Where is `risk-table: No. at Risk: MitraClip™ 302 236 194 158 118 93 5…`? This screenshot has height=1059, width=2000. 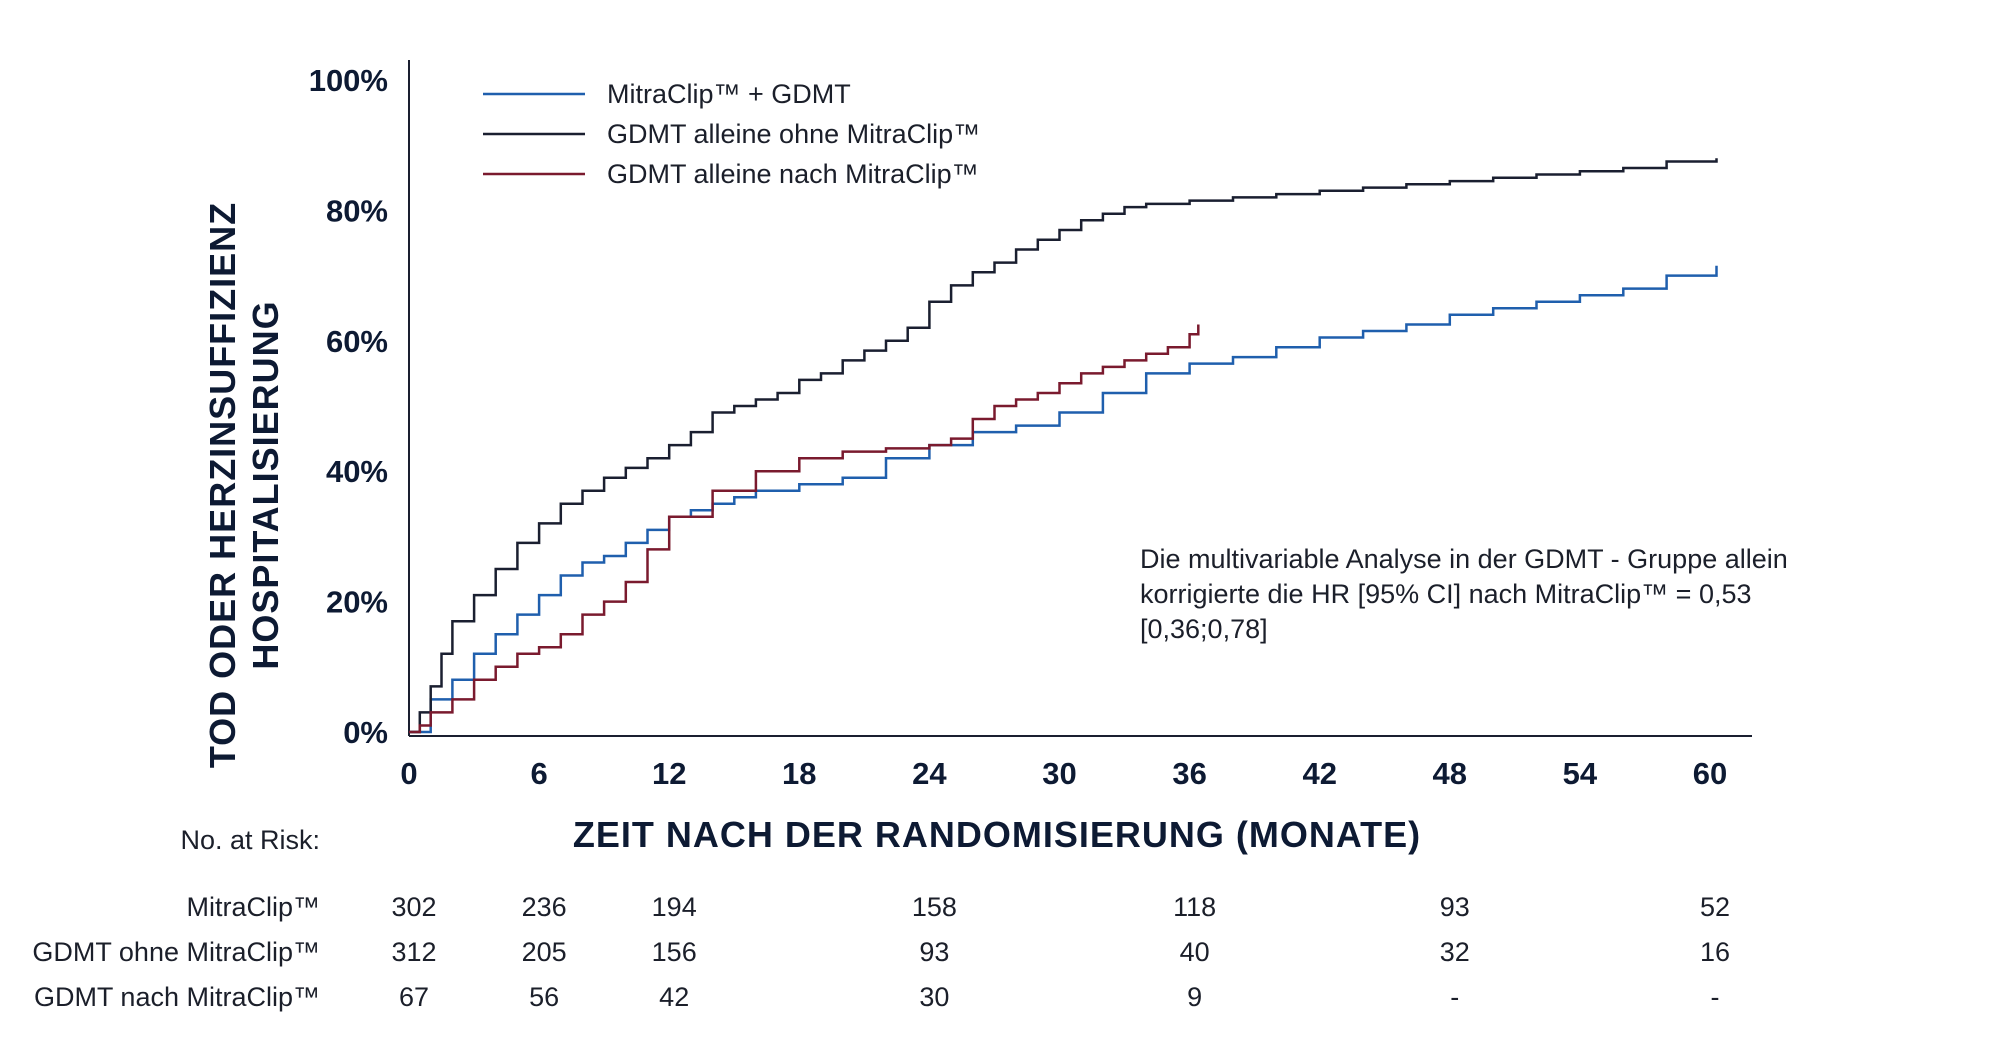 risk-table: No. at Risk: MitraClip™ 302 236 194 158 118 93 5… is located at coordinates (881, 918).